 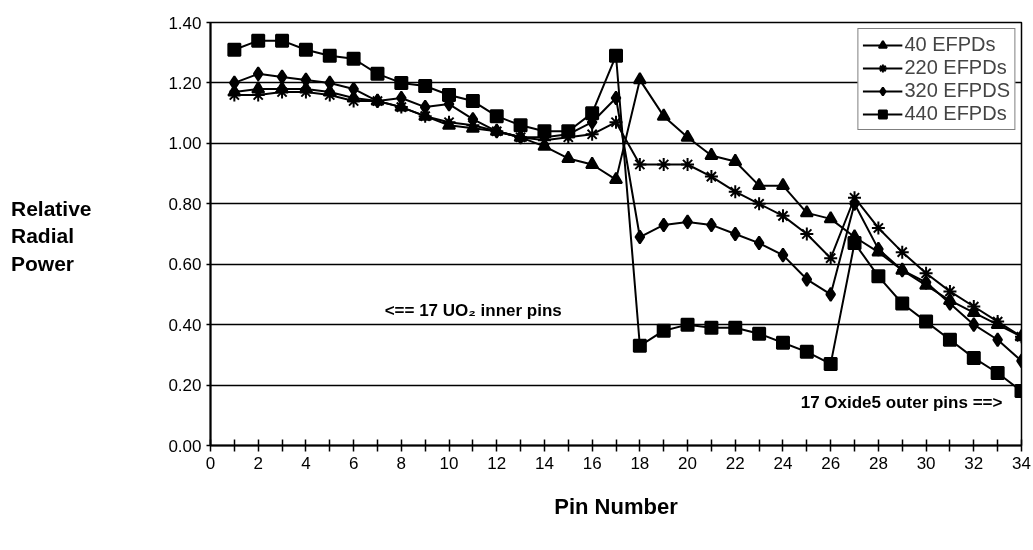 What do you see at coordinates (497, 463) in the screenshot?
I see `x-tick-label: 12` at bounding box center [497, 463].